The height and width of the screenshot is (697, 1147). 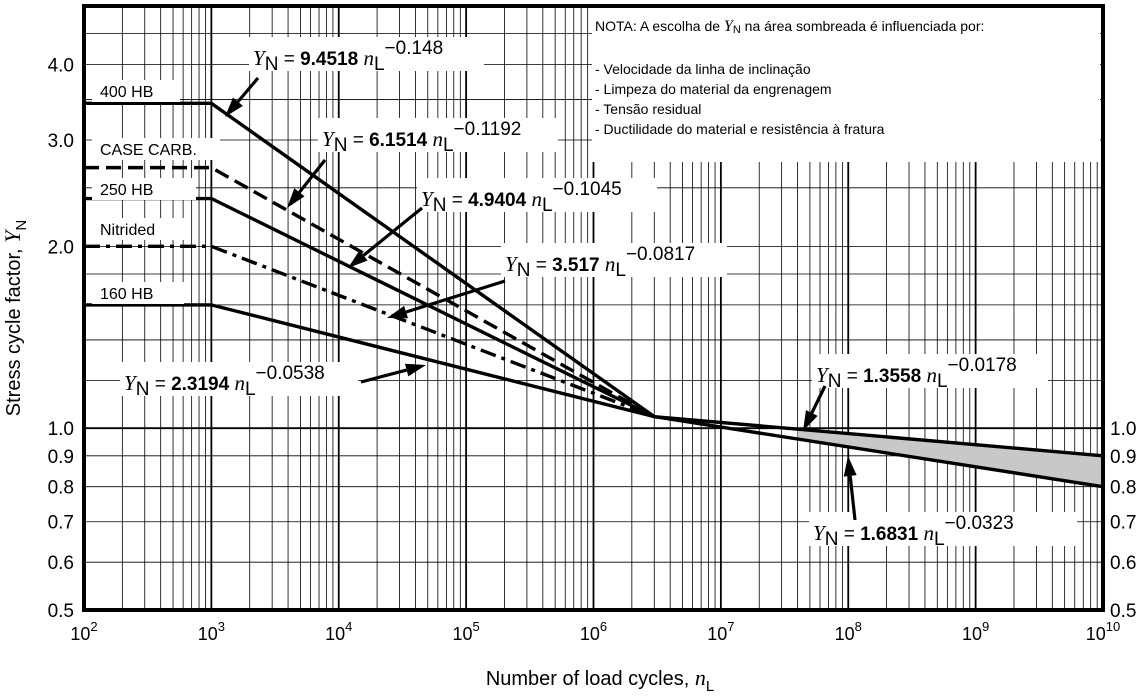 I want to click on y-tick-label-right: 0.9, so click(x=1123, y=457).